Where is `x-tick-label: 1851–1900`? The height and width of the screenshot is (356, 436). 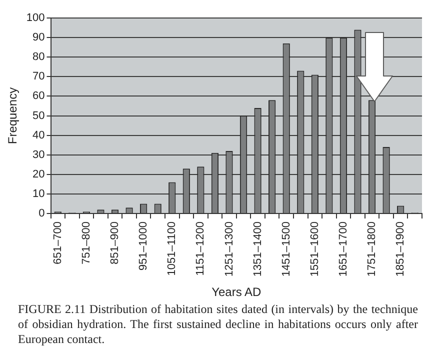
x-tick-label: 1851–1900 is located at coordinates (400, 249).